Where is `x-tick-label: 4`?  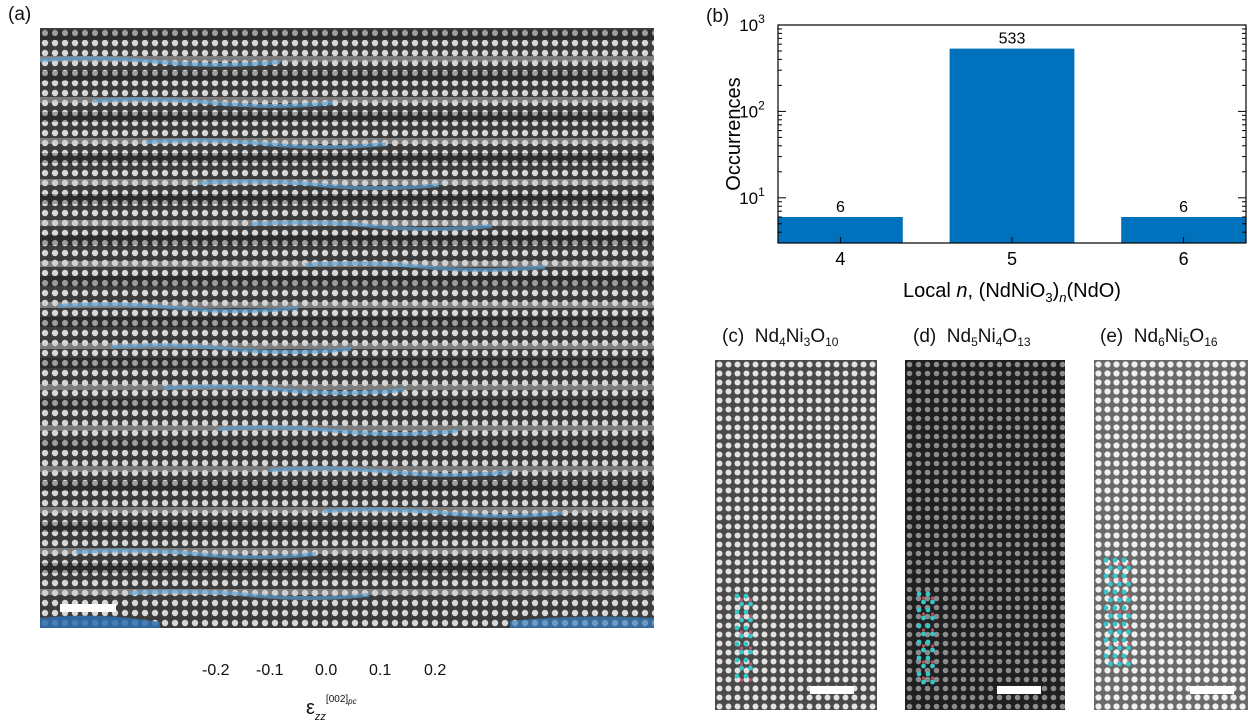
x-tick-label: 4 is located at coordinates (840, 259).